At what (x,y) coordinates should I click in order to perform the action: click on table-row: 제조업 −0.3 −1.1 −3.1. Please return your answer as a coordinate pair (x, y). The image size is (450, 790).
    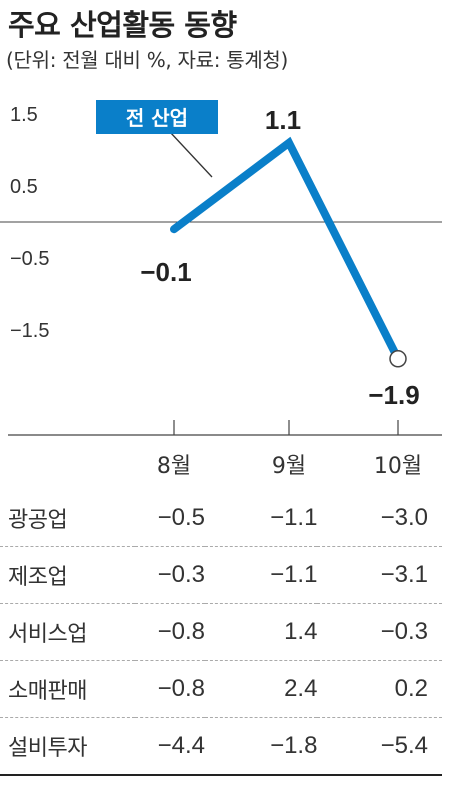
    Looking at the image, I should click on (221, 575).